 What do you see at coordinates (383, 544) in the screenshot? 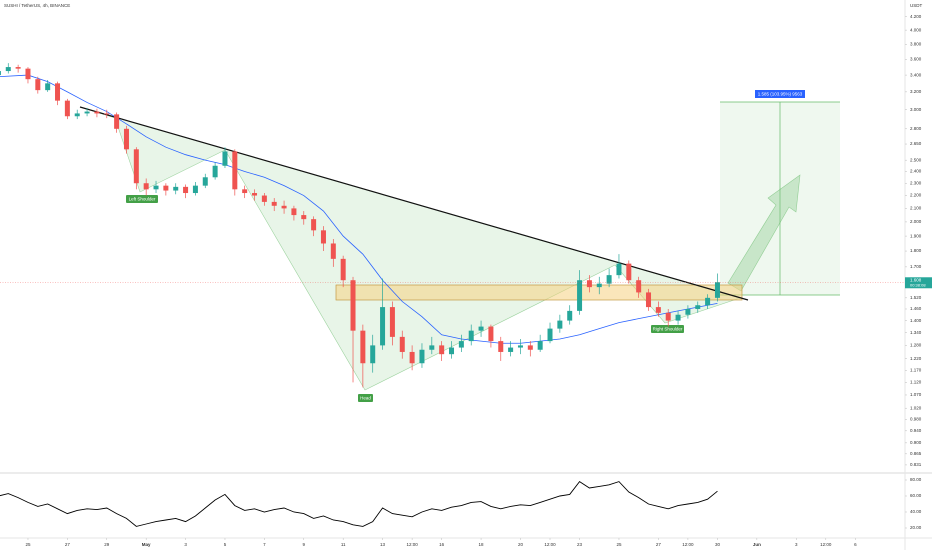
I see `x-tick-label: 13` at bounding box center [383, 544].